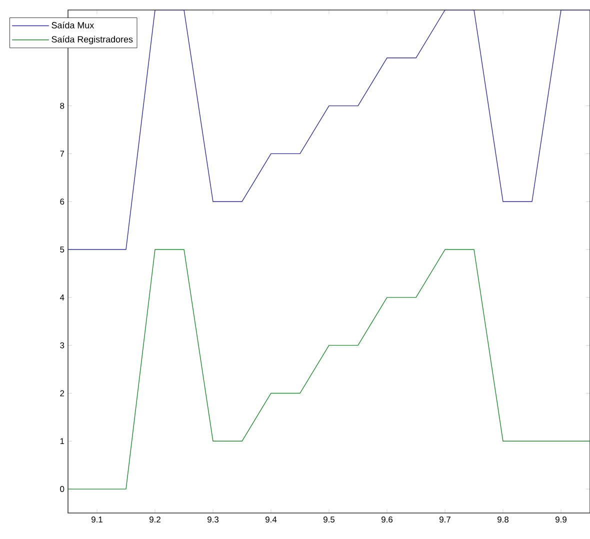 This screenshot has height=539, width=590. I want to click on x-tick-label: 9.6, so click(387, 519).